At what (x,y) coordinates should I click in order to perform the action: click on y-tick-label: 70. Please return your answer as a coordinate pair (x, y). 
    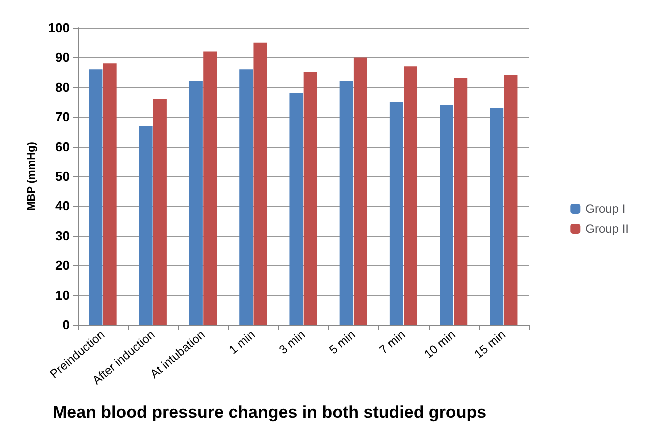
    Looking at the image, I should click on (63, 117).